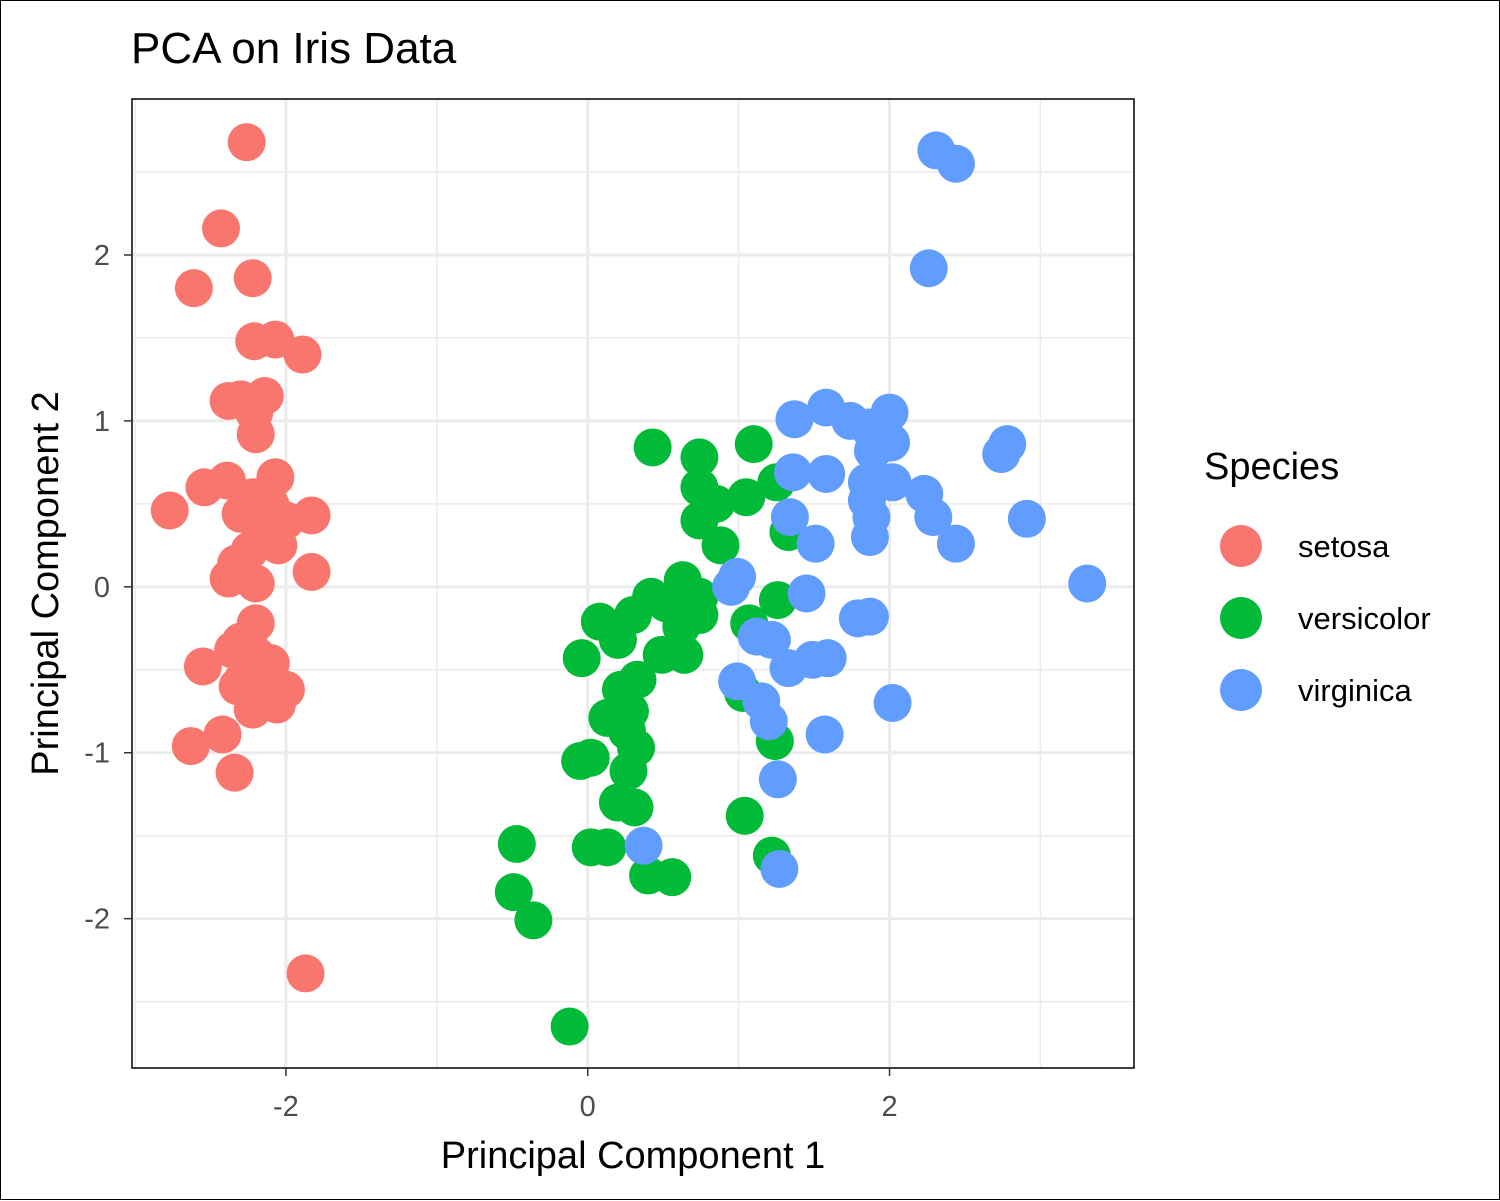 The image size is (1500, 1201). What do you see at coordinates (1241, 690) in the screenshot?
I see `legend-key-virginica` at bounding box center [1241, 690].